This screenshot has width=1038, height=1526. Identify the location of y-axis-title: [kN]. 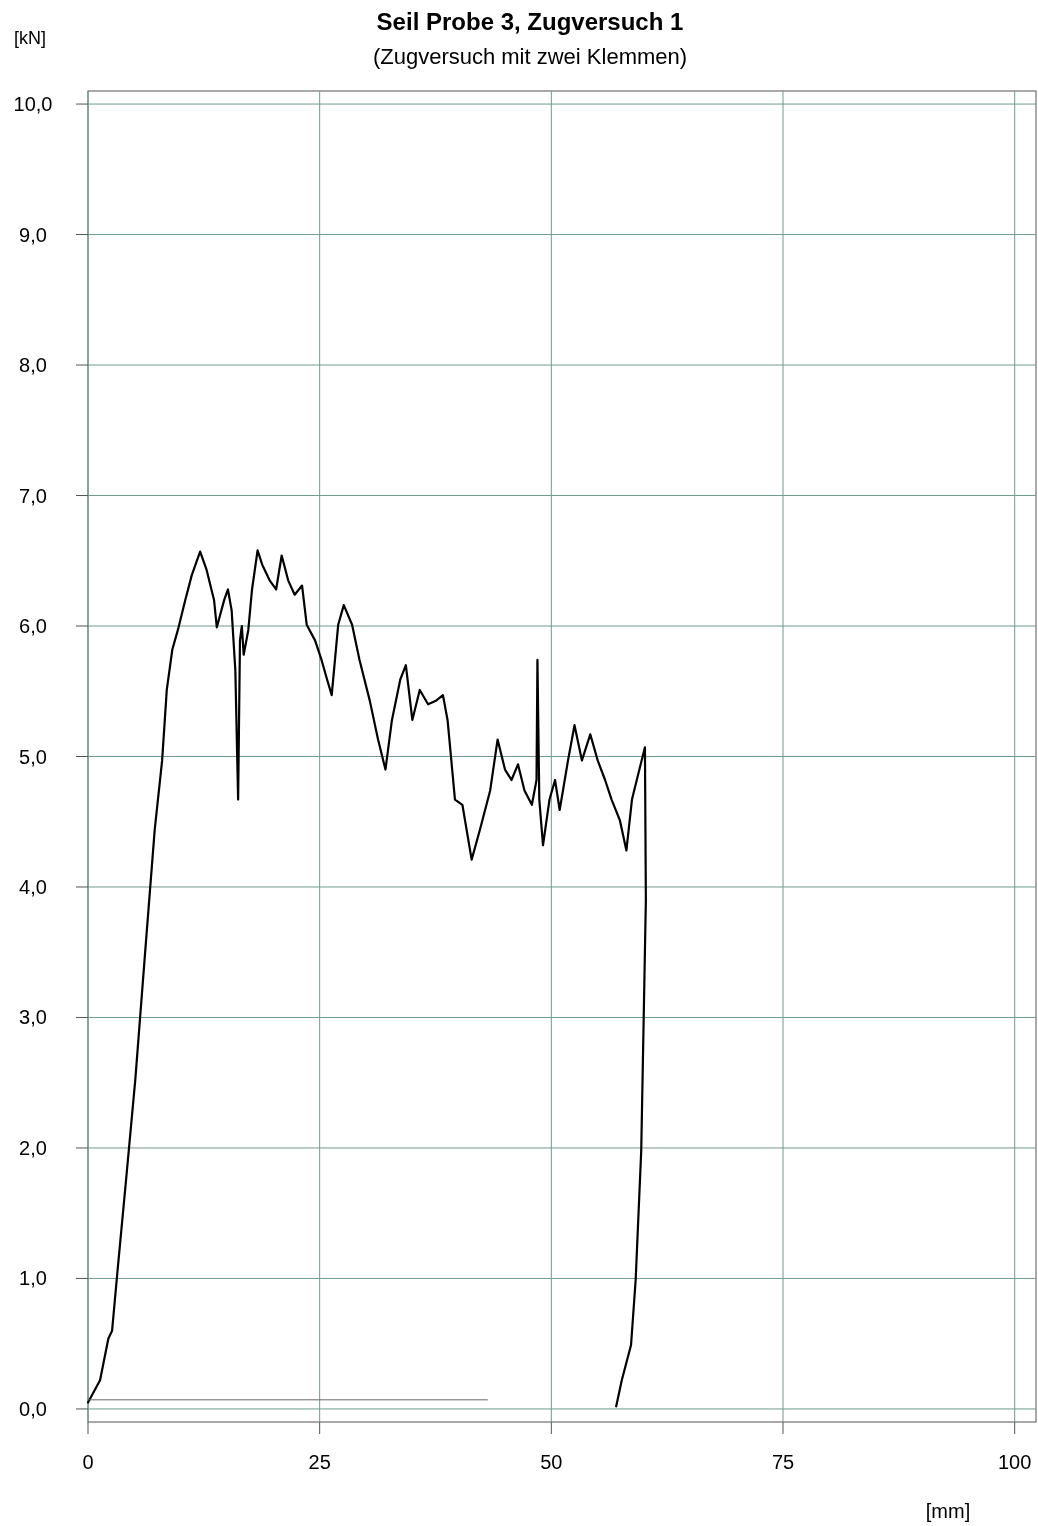
(30, 38).